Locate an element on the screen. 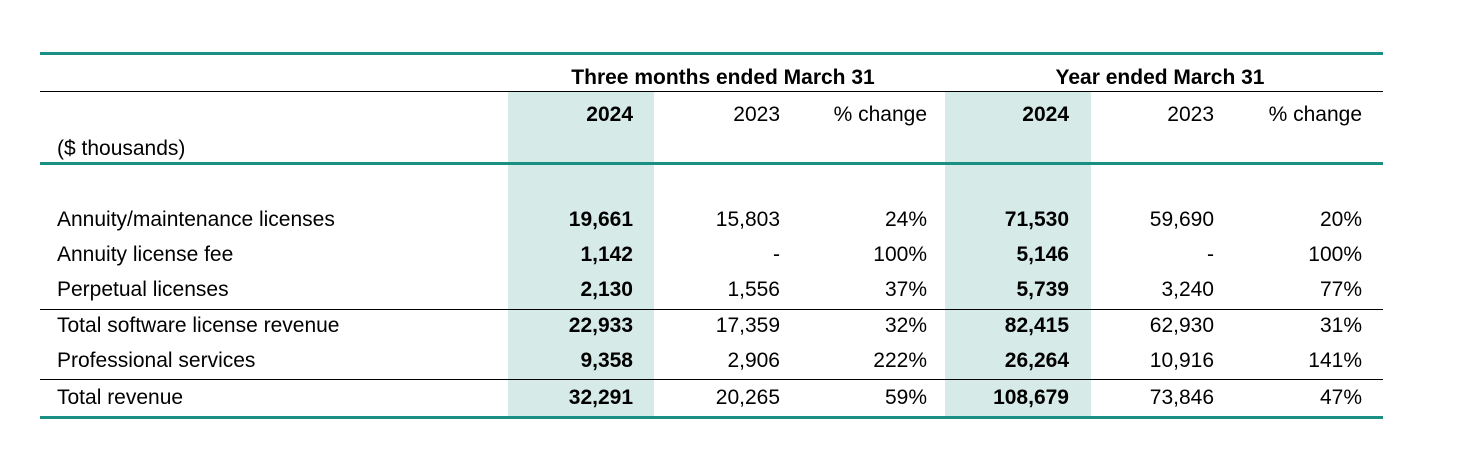 Image resolution: width=1476 pixels, height=458 pixels. column-header-q-2024: 2024 is located at coordinates (609, 114).